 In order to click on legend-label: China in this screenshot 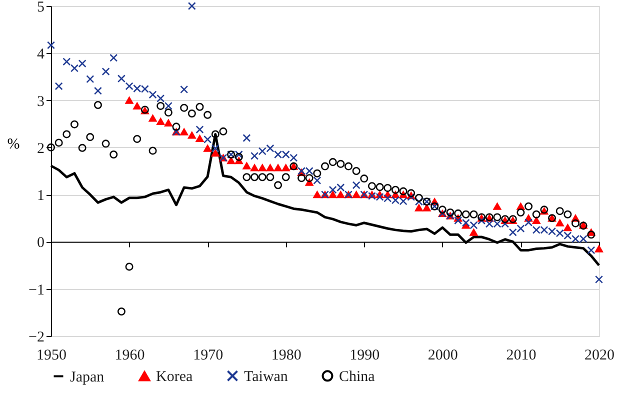, I will do `click(357, 376)`.